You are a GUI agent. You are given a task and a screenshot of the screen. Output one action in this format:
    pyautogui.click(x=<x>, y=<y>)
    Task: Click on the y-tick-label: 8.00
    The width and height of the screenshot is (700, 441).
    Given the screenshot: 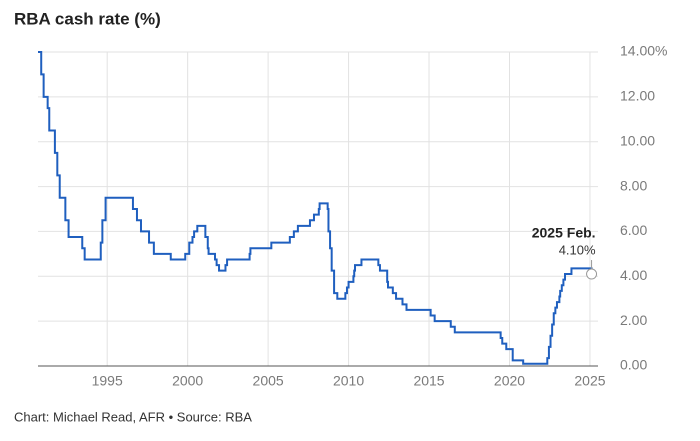 What is the action you would take?
    pyautogui.click(x=633, y=185)
    